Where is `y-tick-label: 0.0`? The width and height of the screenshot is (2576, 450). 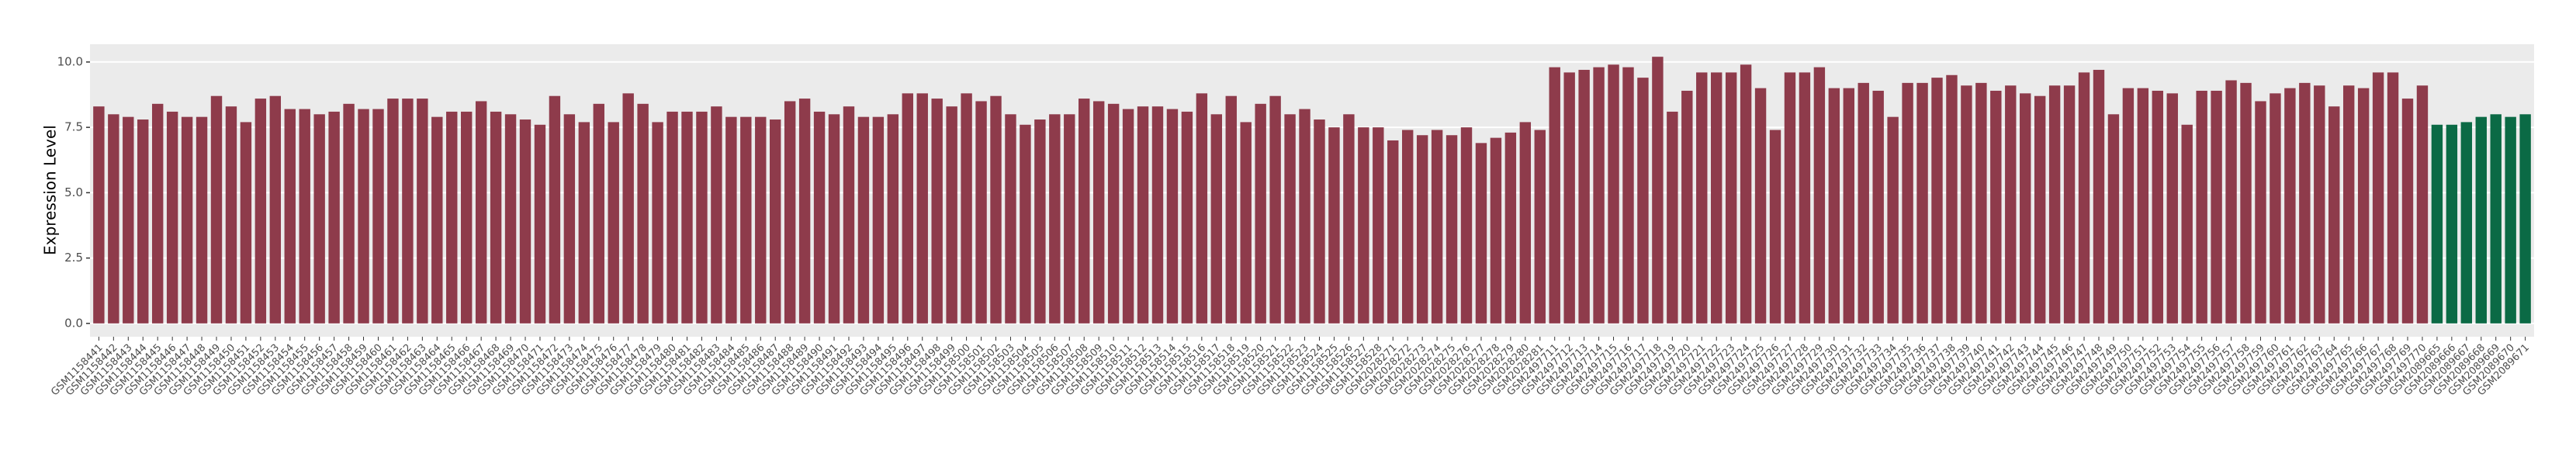
y-tick-label: 0.0 is located at coordinates (73, 323).